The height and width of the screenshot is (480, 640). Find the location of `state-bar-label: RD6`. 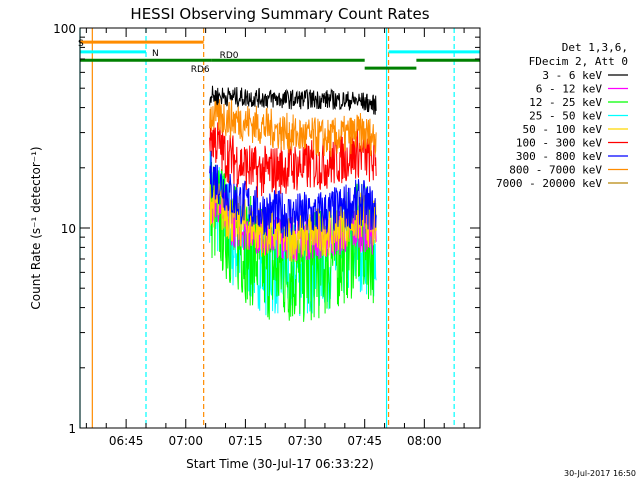

state-bar-label: RD6 is located at coordinates (200, 70).